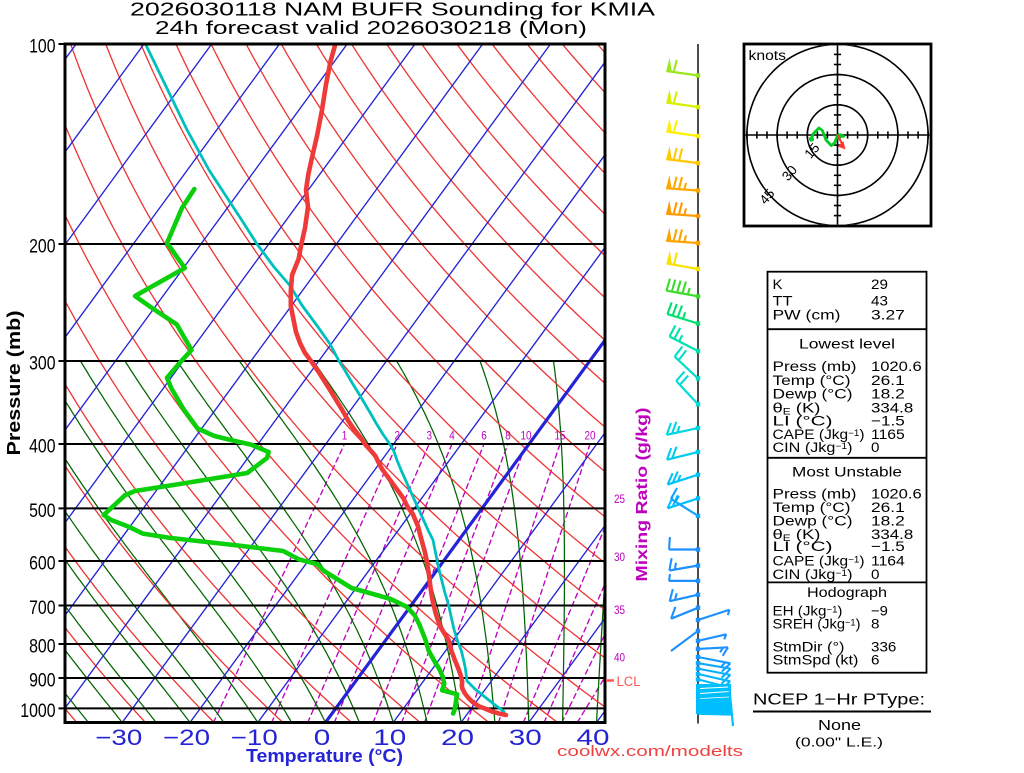 Image resolution: width=1024 pixels, height=773 pixels. I want to click on svg-text: 1000, so click(37, 711).